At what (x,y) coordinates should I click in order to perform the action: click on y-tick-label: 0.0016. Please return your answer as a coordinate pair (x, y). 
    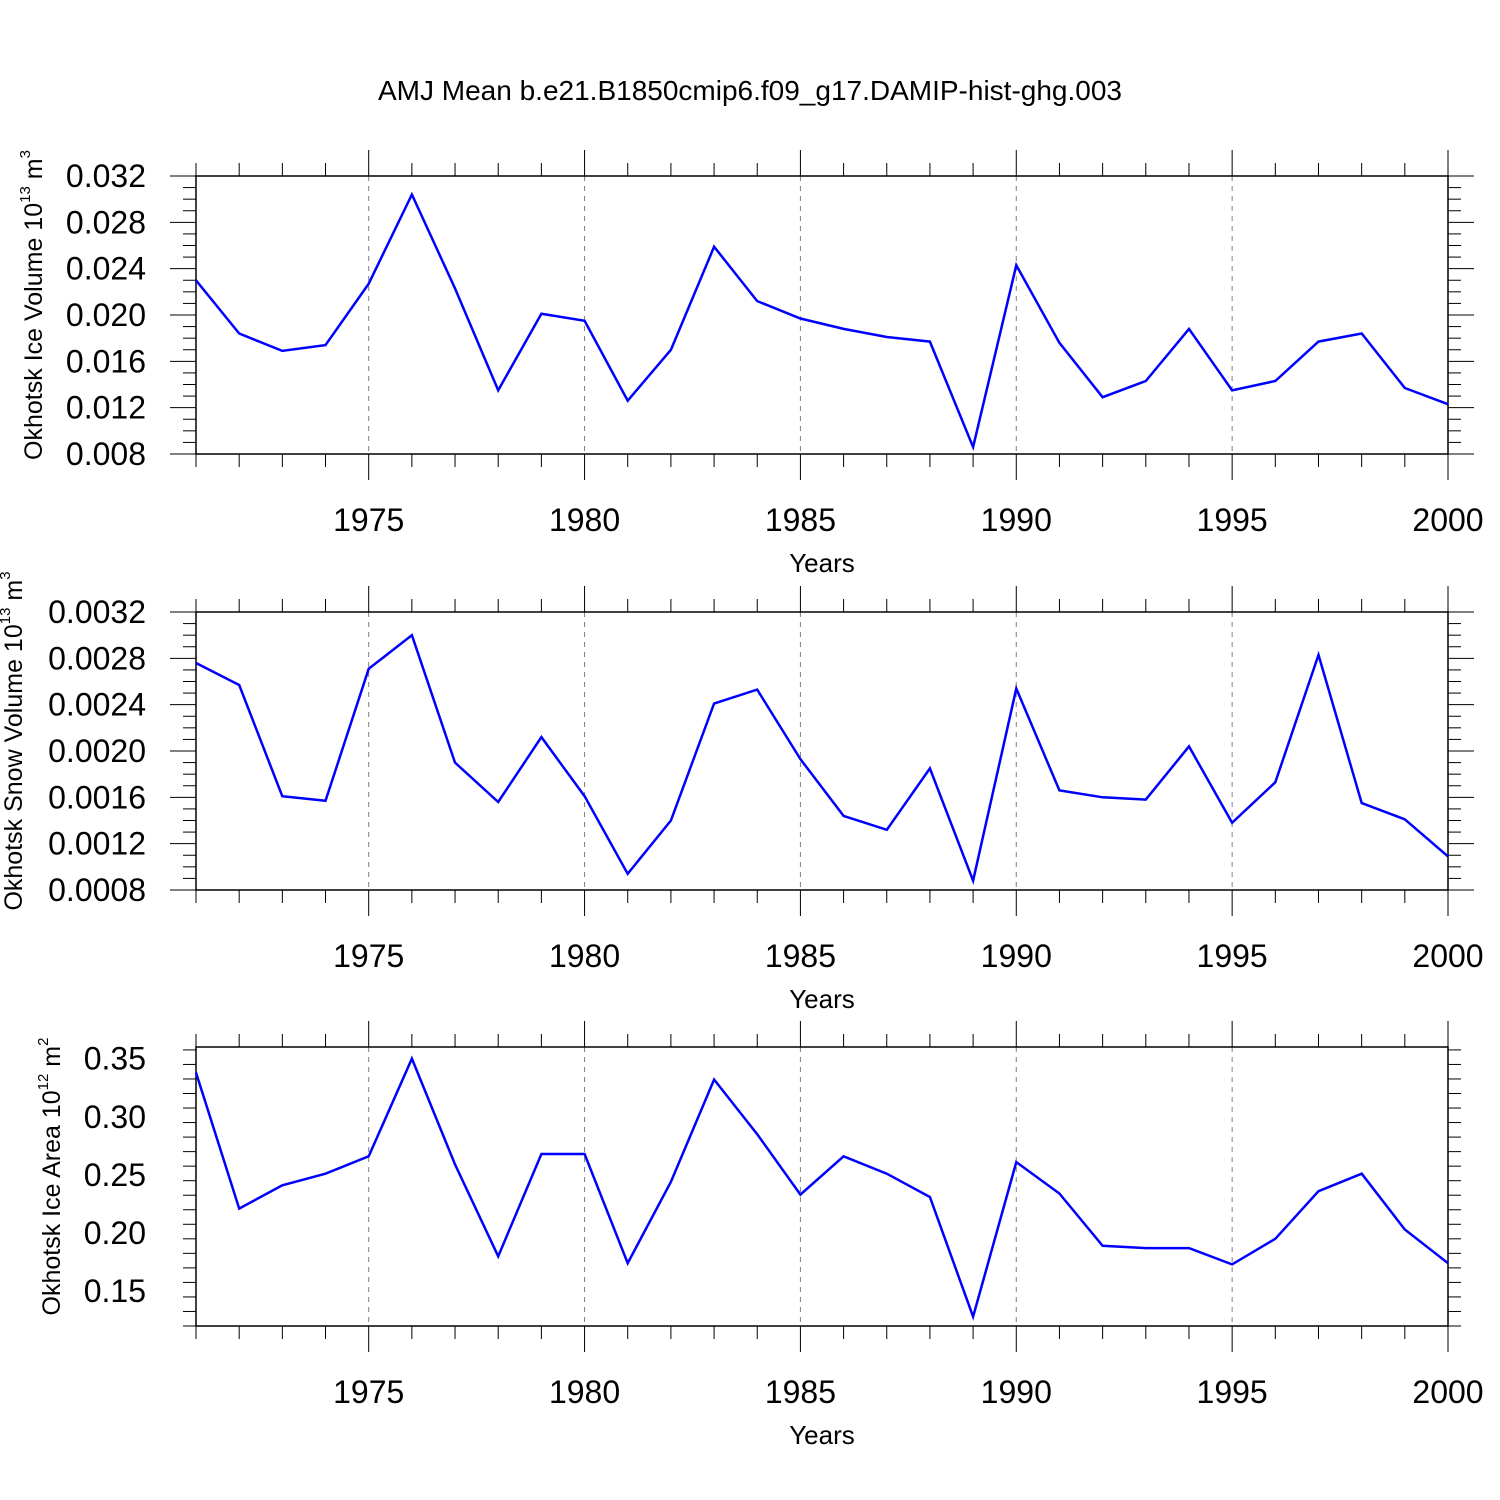
    Looking at the image, I should click on (97, 797).